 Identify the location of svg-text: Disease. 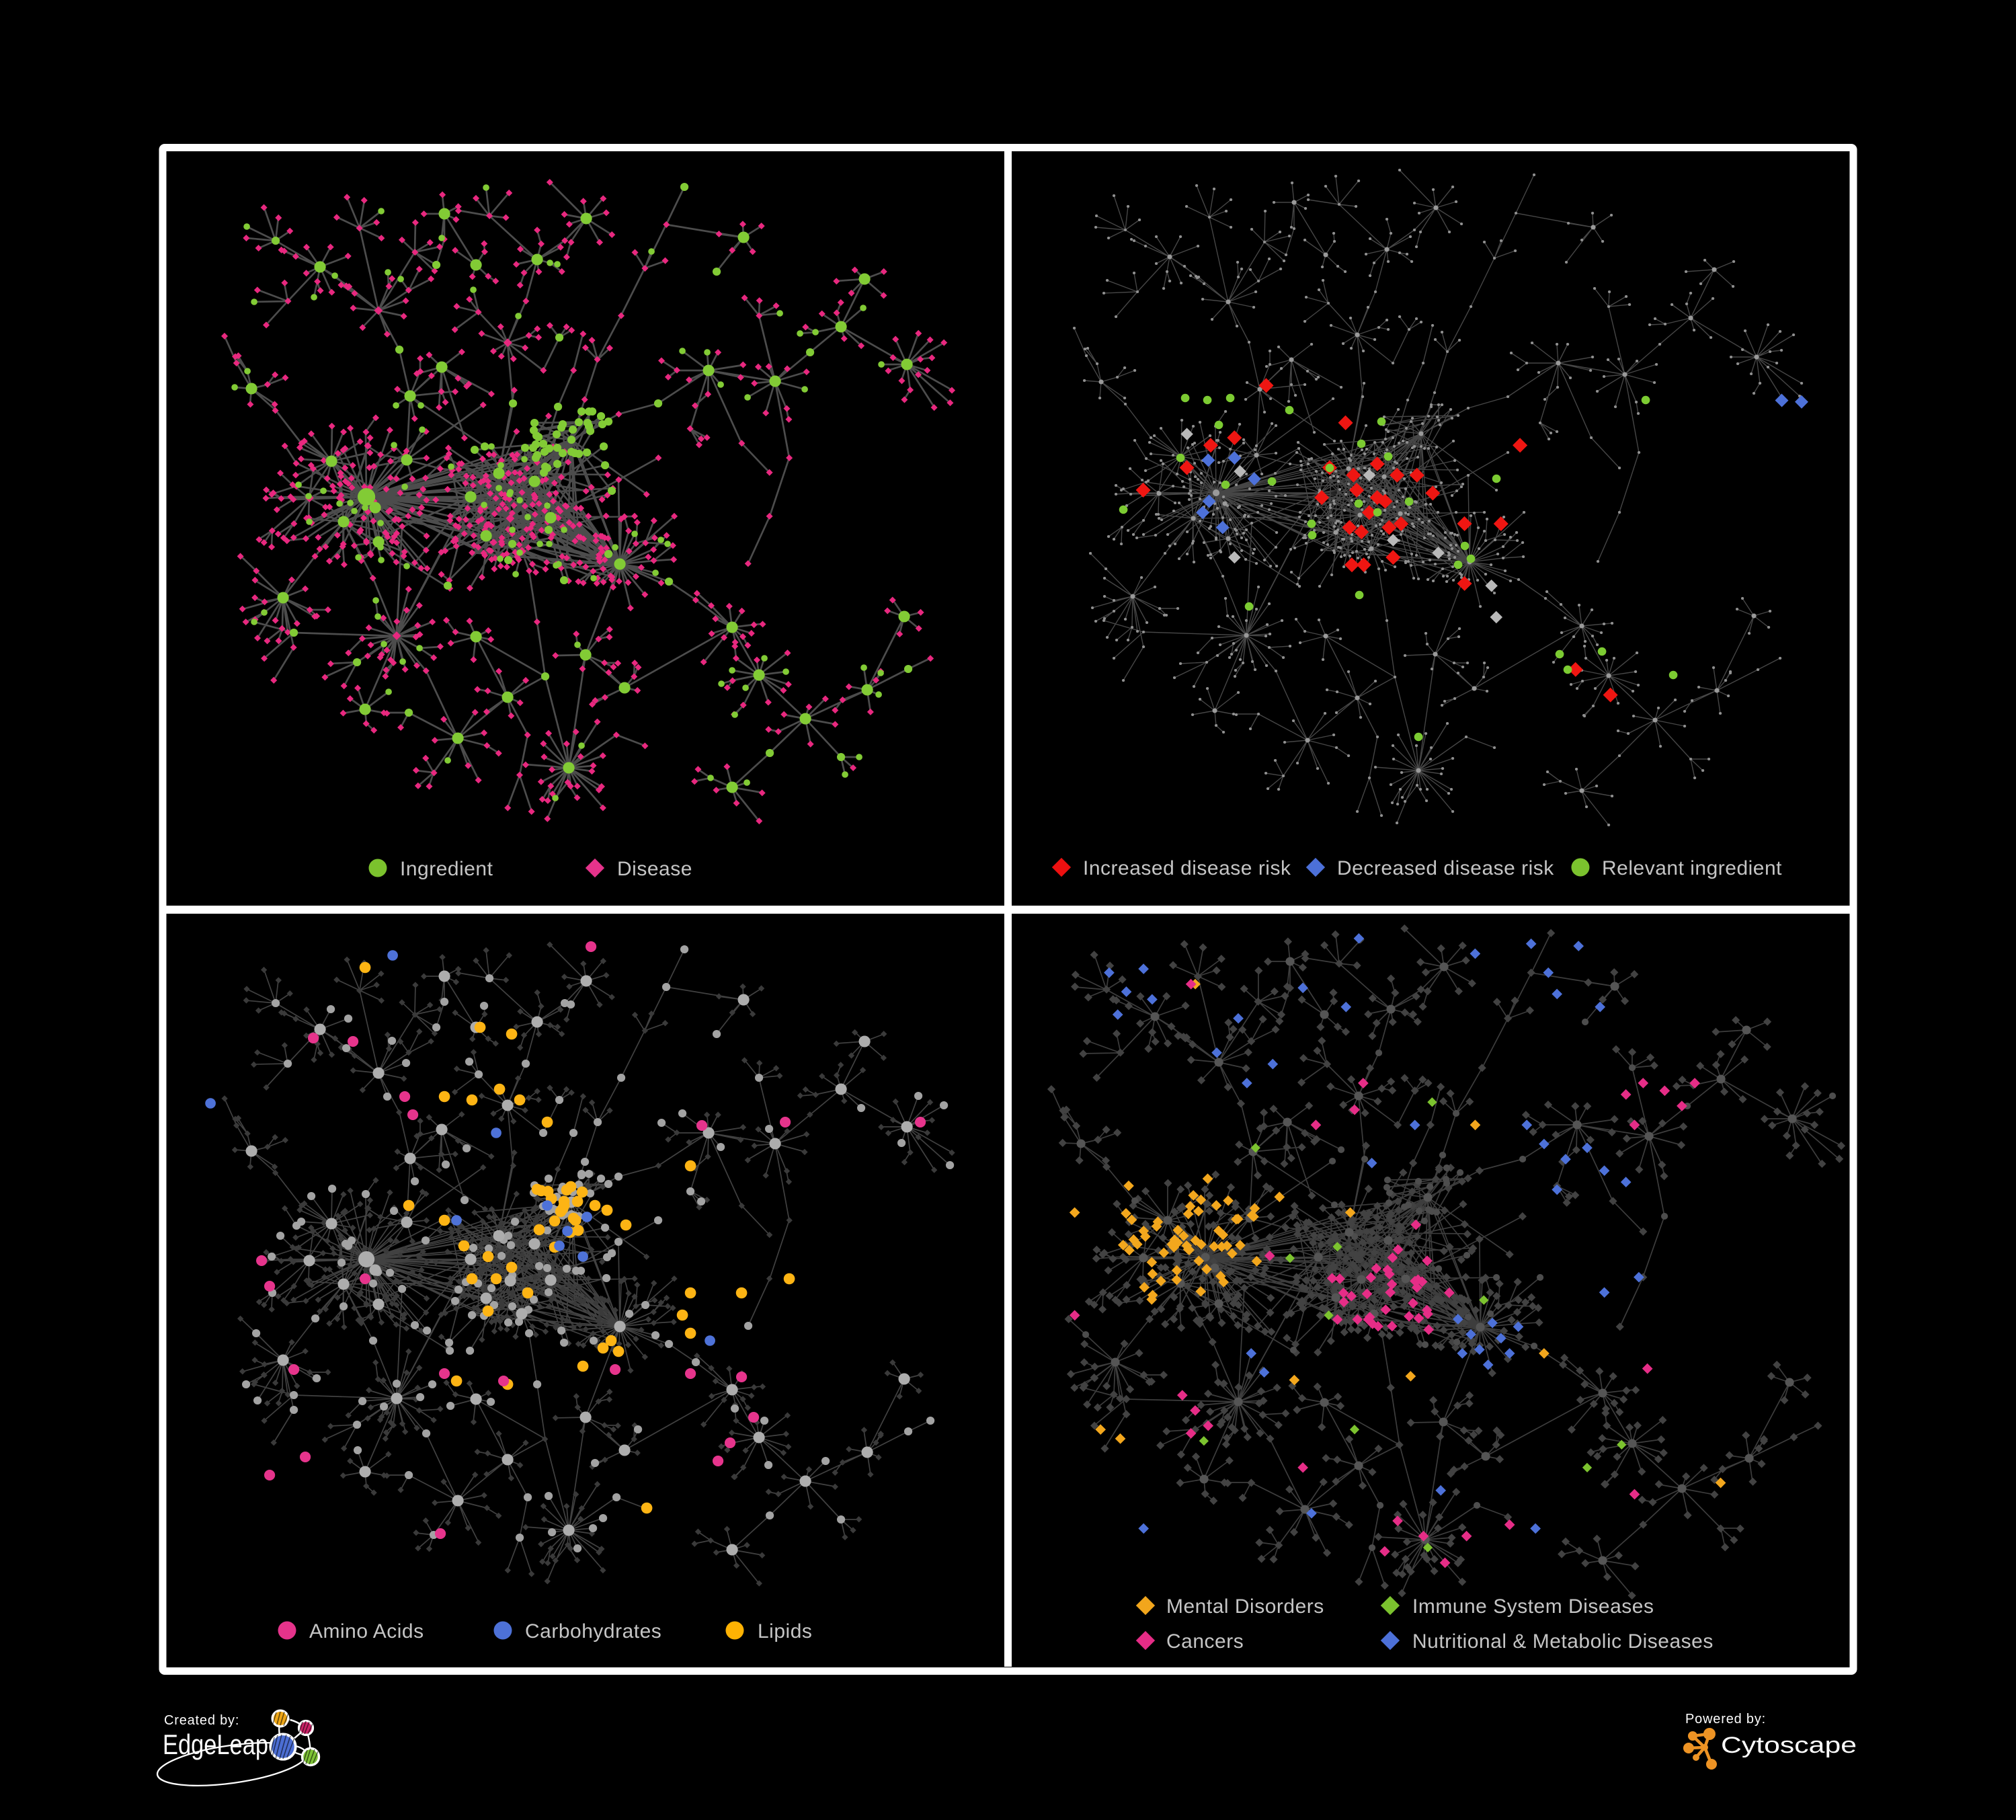
(654, 869).